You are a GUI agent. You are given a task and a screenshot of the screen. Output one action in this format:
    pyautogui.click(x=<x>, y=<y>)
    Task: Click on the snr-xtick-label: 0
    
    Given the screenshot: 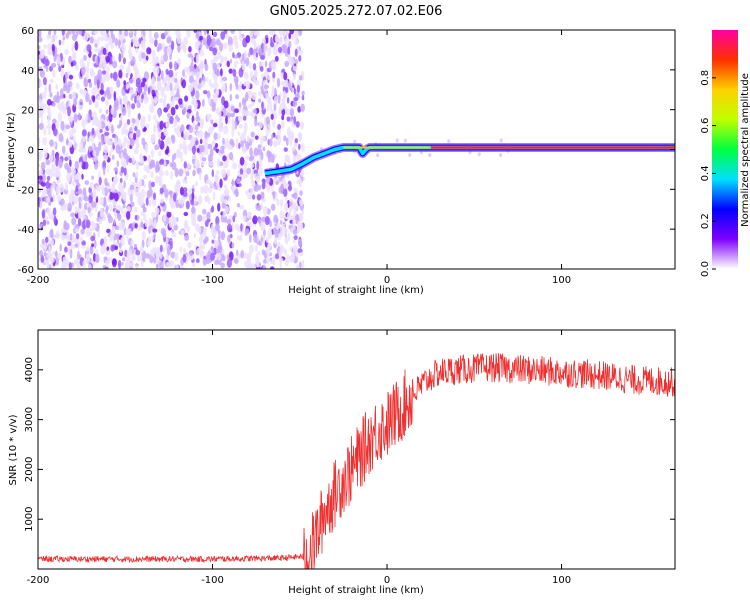 What is the action you would take?
    pyautogui.click(x=387, y=580)
    